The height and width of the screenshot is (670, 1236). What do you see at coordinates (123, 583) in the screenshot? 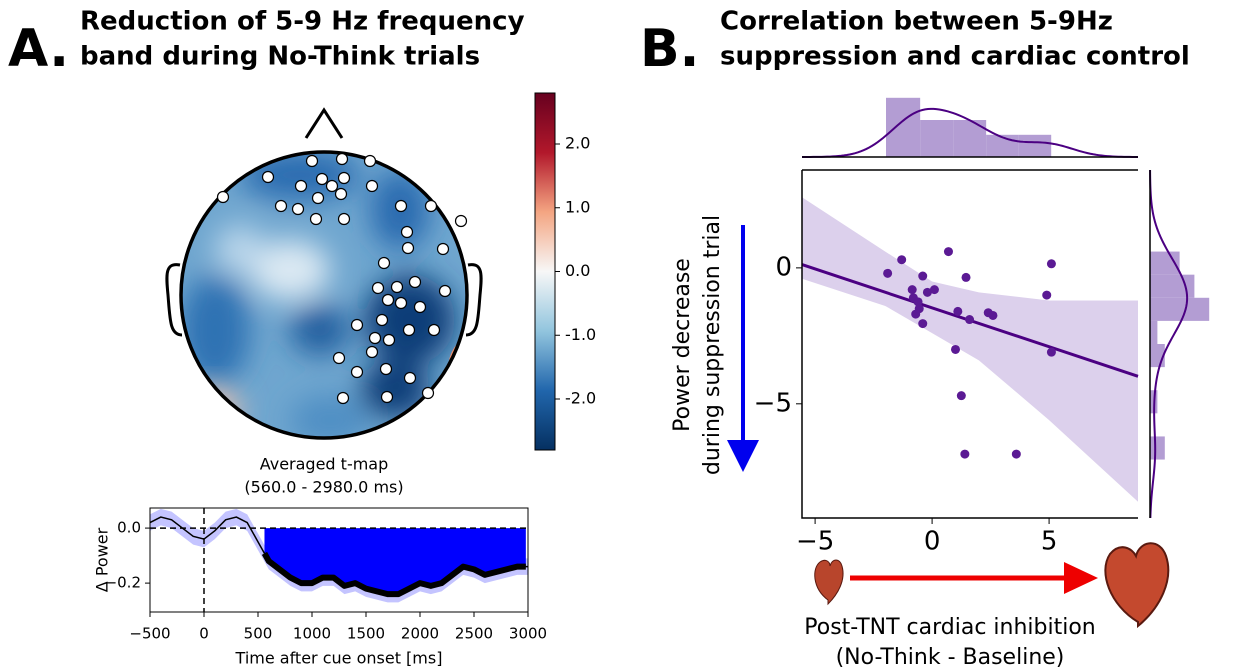
I see `y-tick-label: −0.2` at bounding box center [123, 583].